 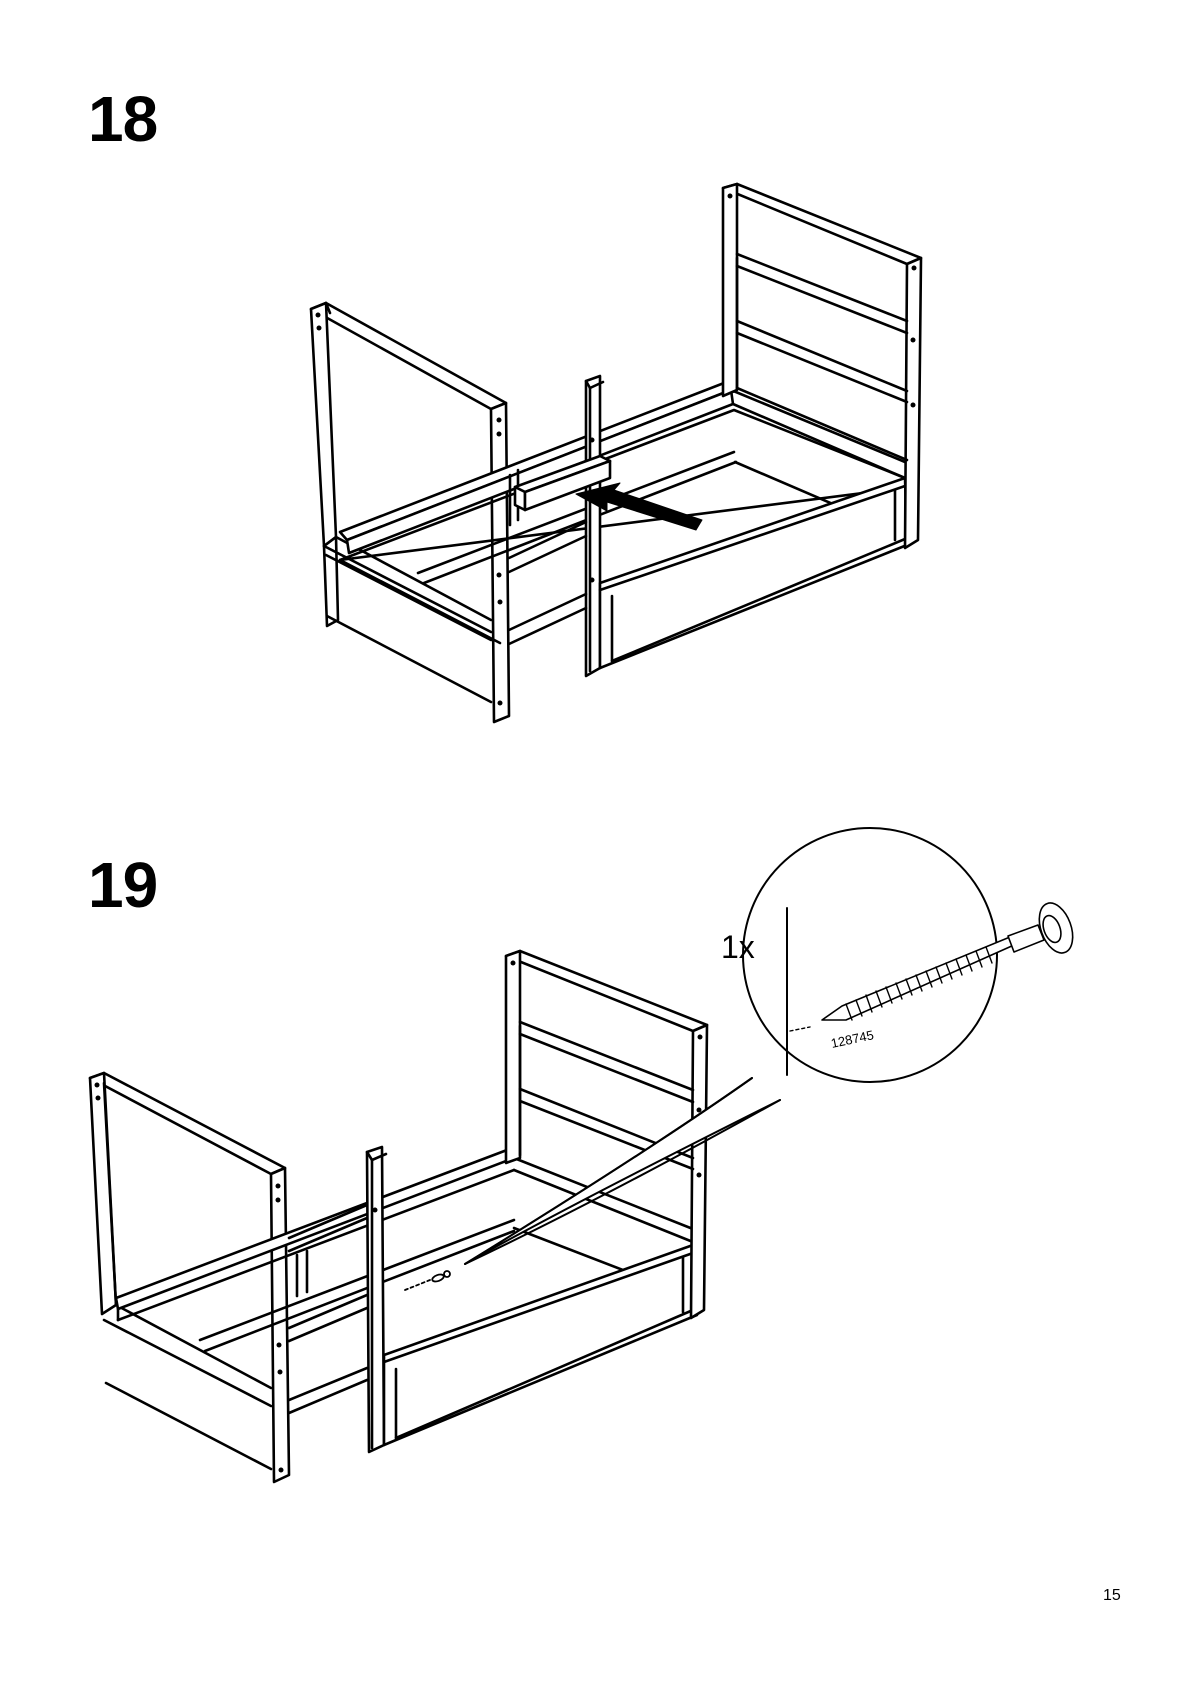 I want to click on page-number: 15, so click(x=1112, y=1595).